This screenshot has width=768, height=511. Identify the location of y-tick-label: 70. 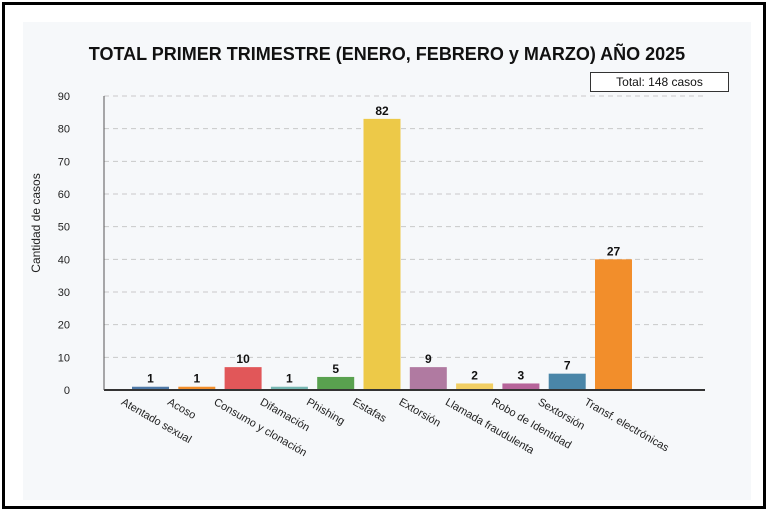
(64, 162).